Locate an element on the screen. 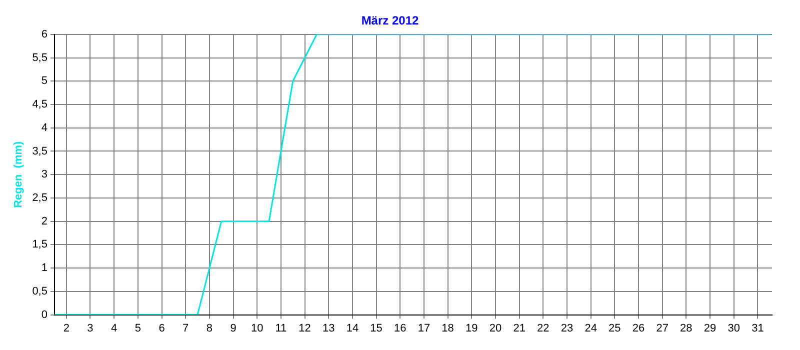  y-tick-label: 6 is located at coordinates (44, 34).